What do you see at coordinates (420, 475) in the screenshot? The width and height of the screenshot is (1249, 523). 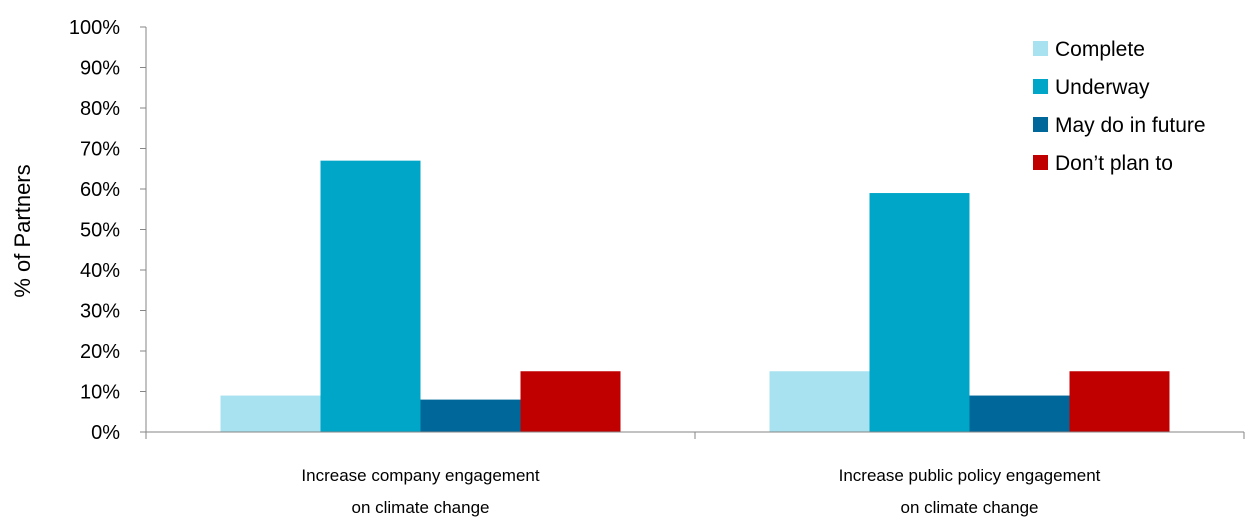 I see `x-category-label: Increase company engagement` at bounding box center [420, 475].